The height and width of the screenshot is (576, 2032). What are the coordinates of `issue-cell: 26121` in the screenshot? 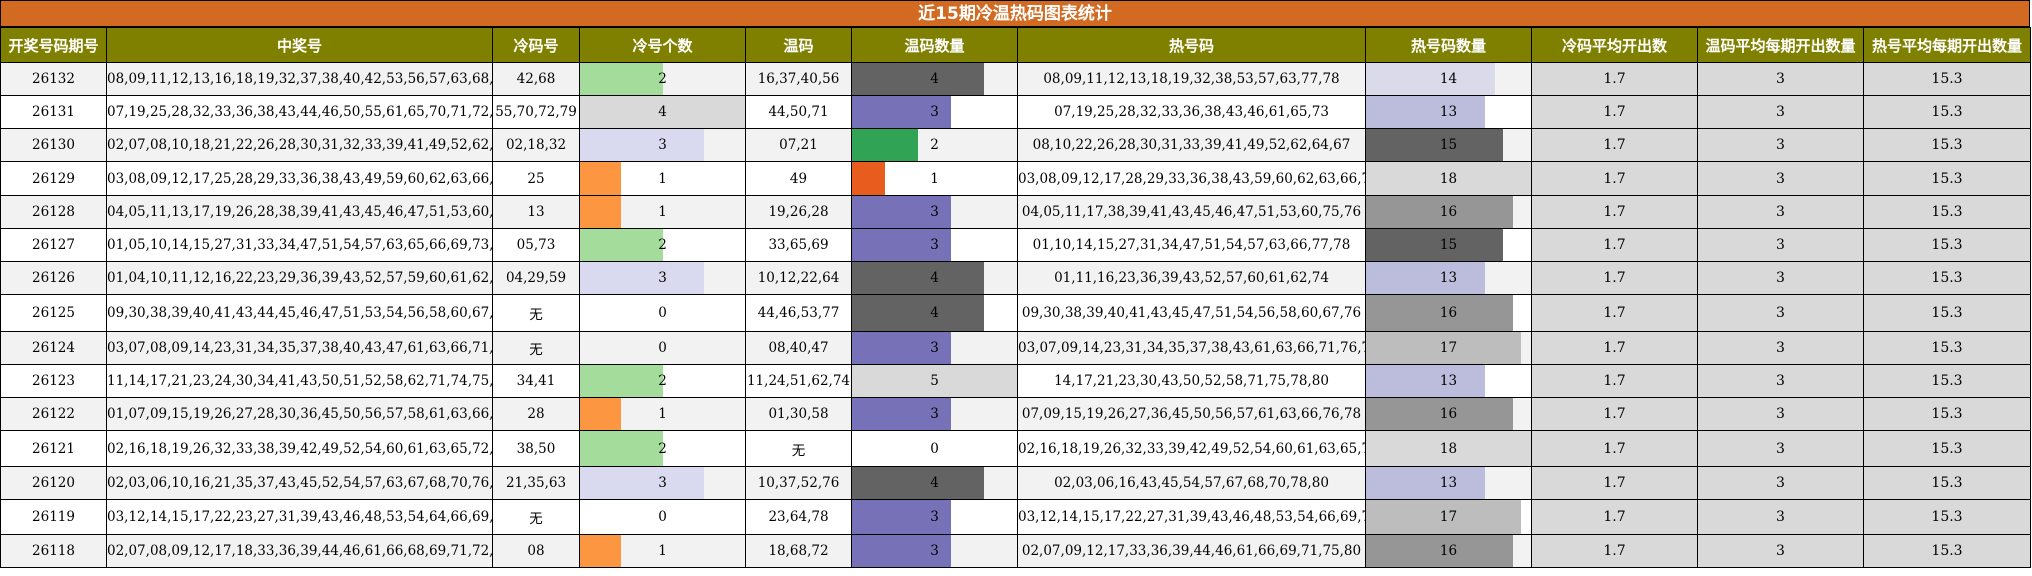 It's located at (53, 448).